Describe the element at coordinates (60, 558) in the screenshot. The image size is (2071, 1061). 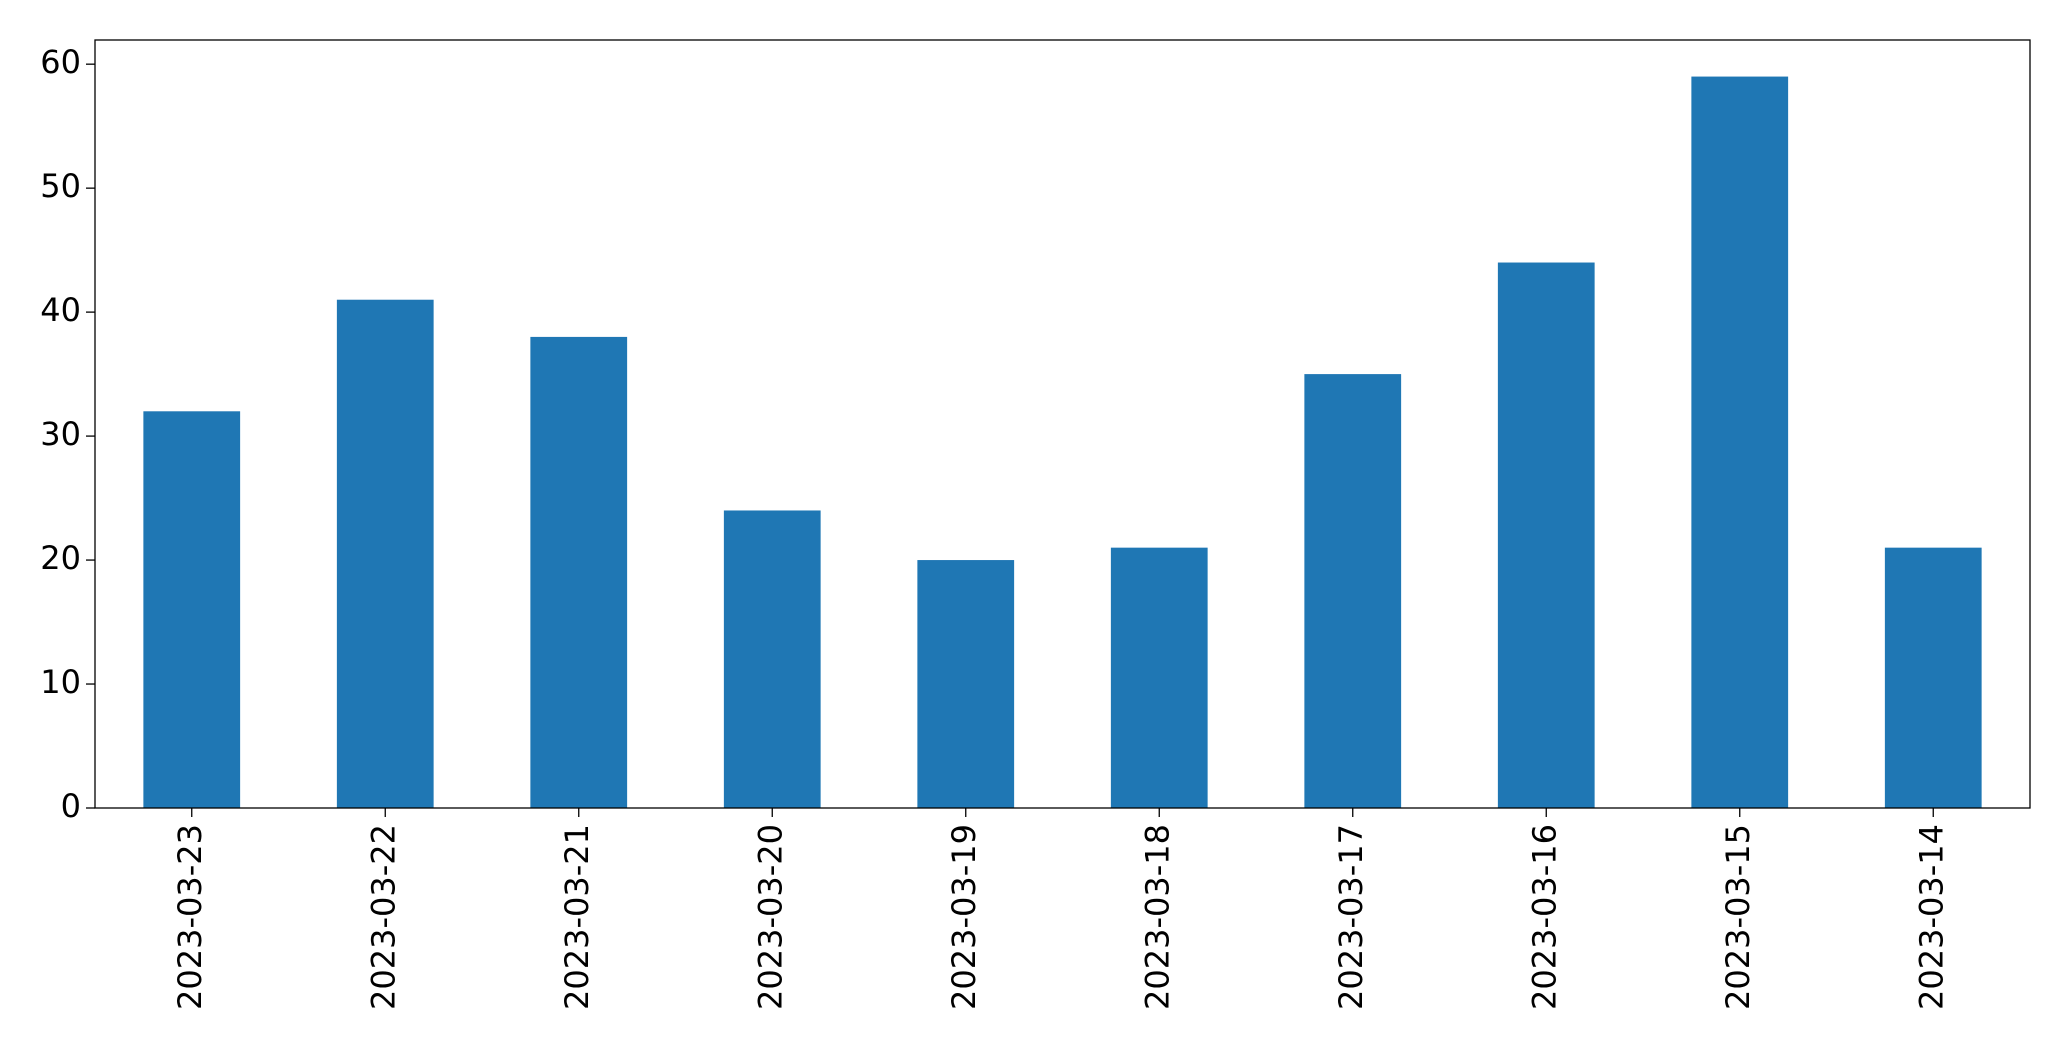
I see `y-tick-label: 20` at that location.